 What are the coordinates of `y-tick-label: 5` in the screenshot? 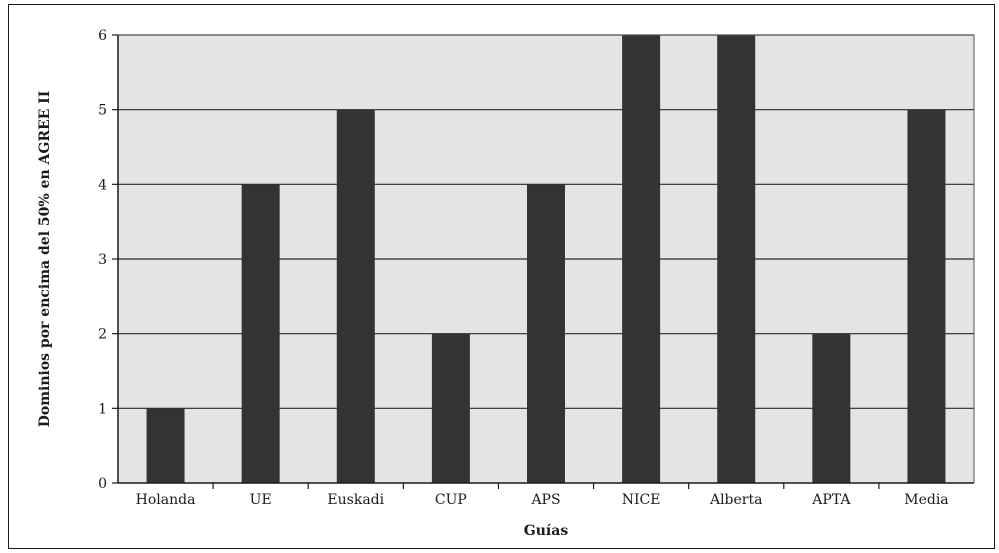 It's located at (102, 111).